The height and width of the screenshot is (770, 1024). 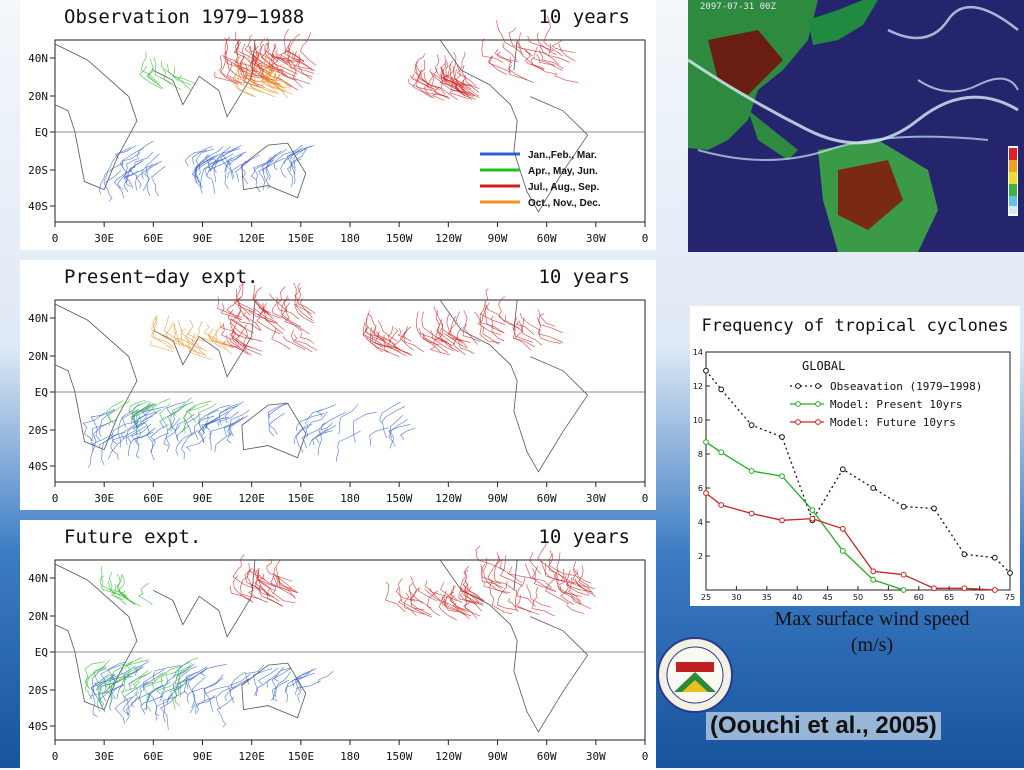 I want to click on x-tick-label: 45, so click(x=828, y=597).